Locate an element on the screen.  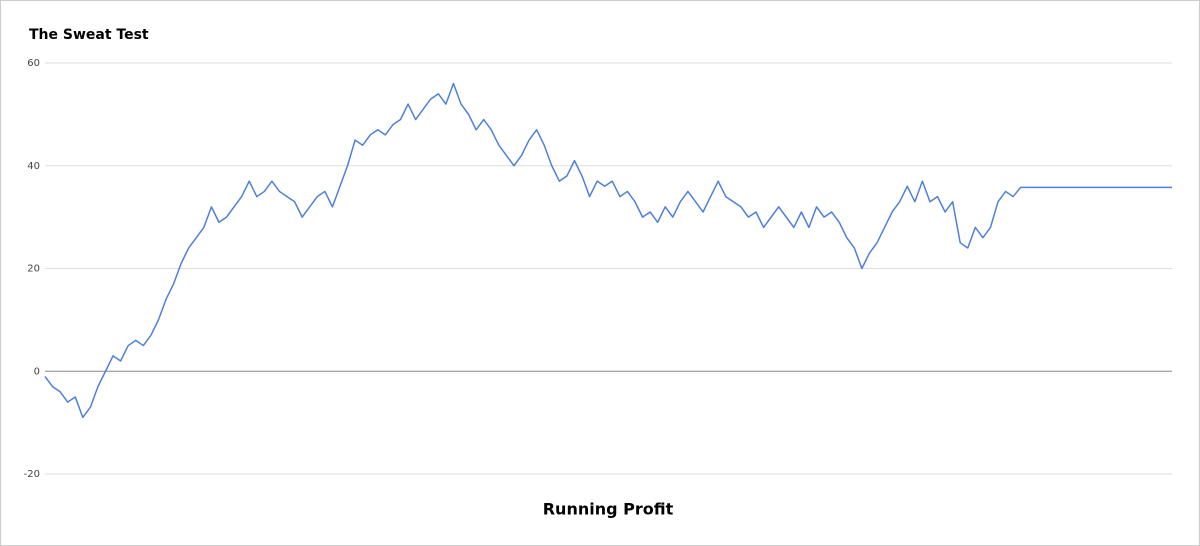
y-tick-label: 40 is located at coordinates (33, 166).